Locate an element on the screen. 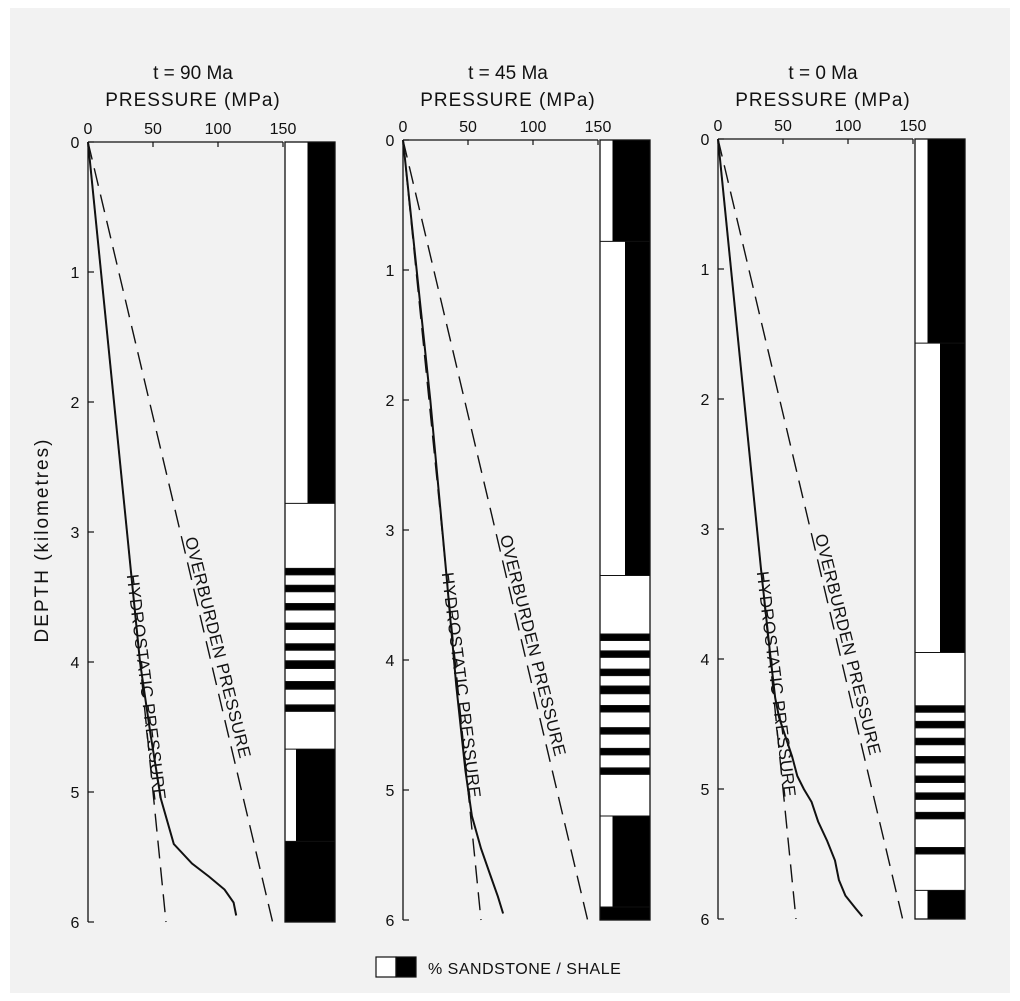 Image resolution: width=1020 pixels, height=1001 pixels. panel-title: t = 45 Ma is located at coordinates (508, 73).